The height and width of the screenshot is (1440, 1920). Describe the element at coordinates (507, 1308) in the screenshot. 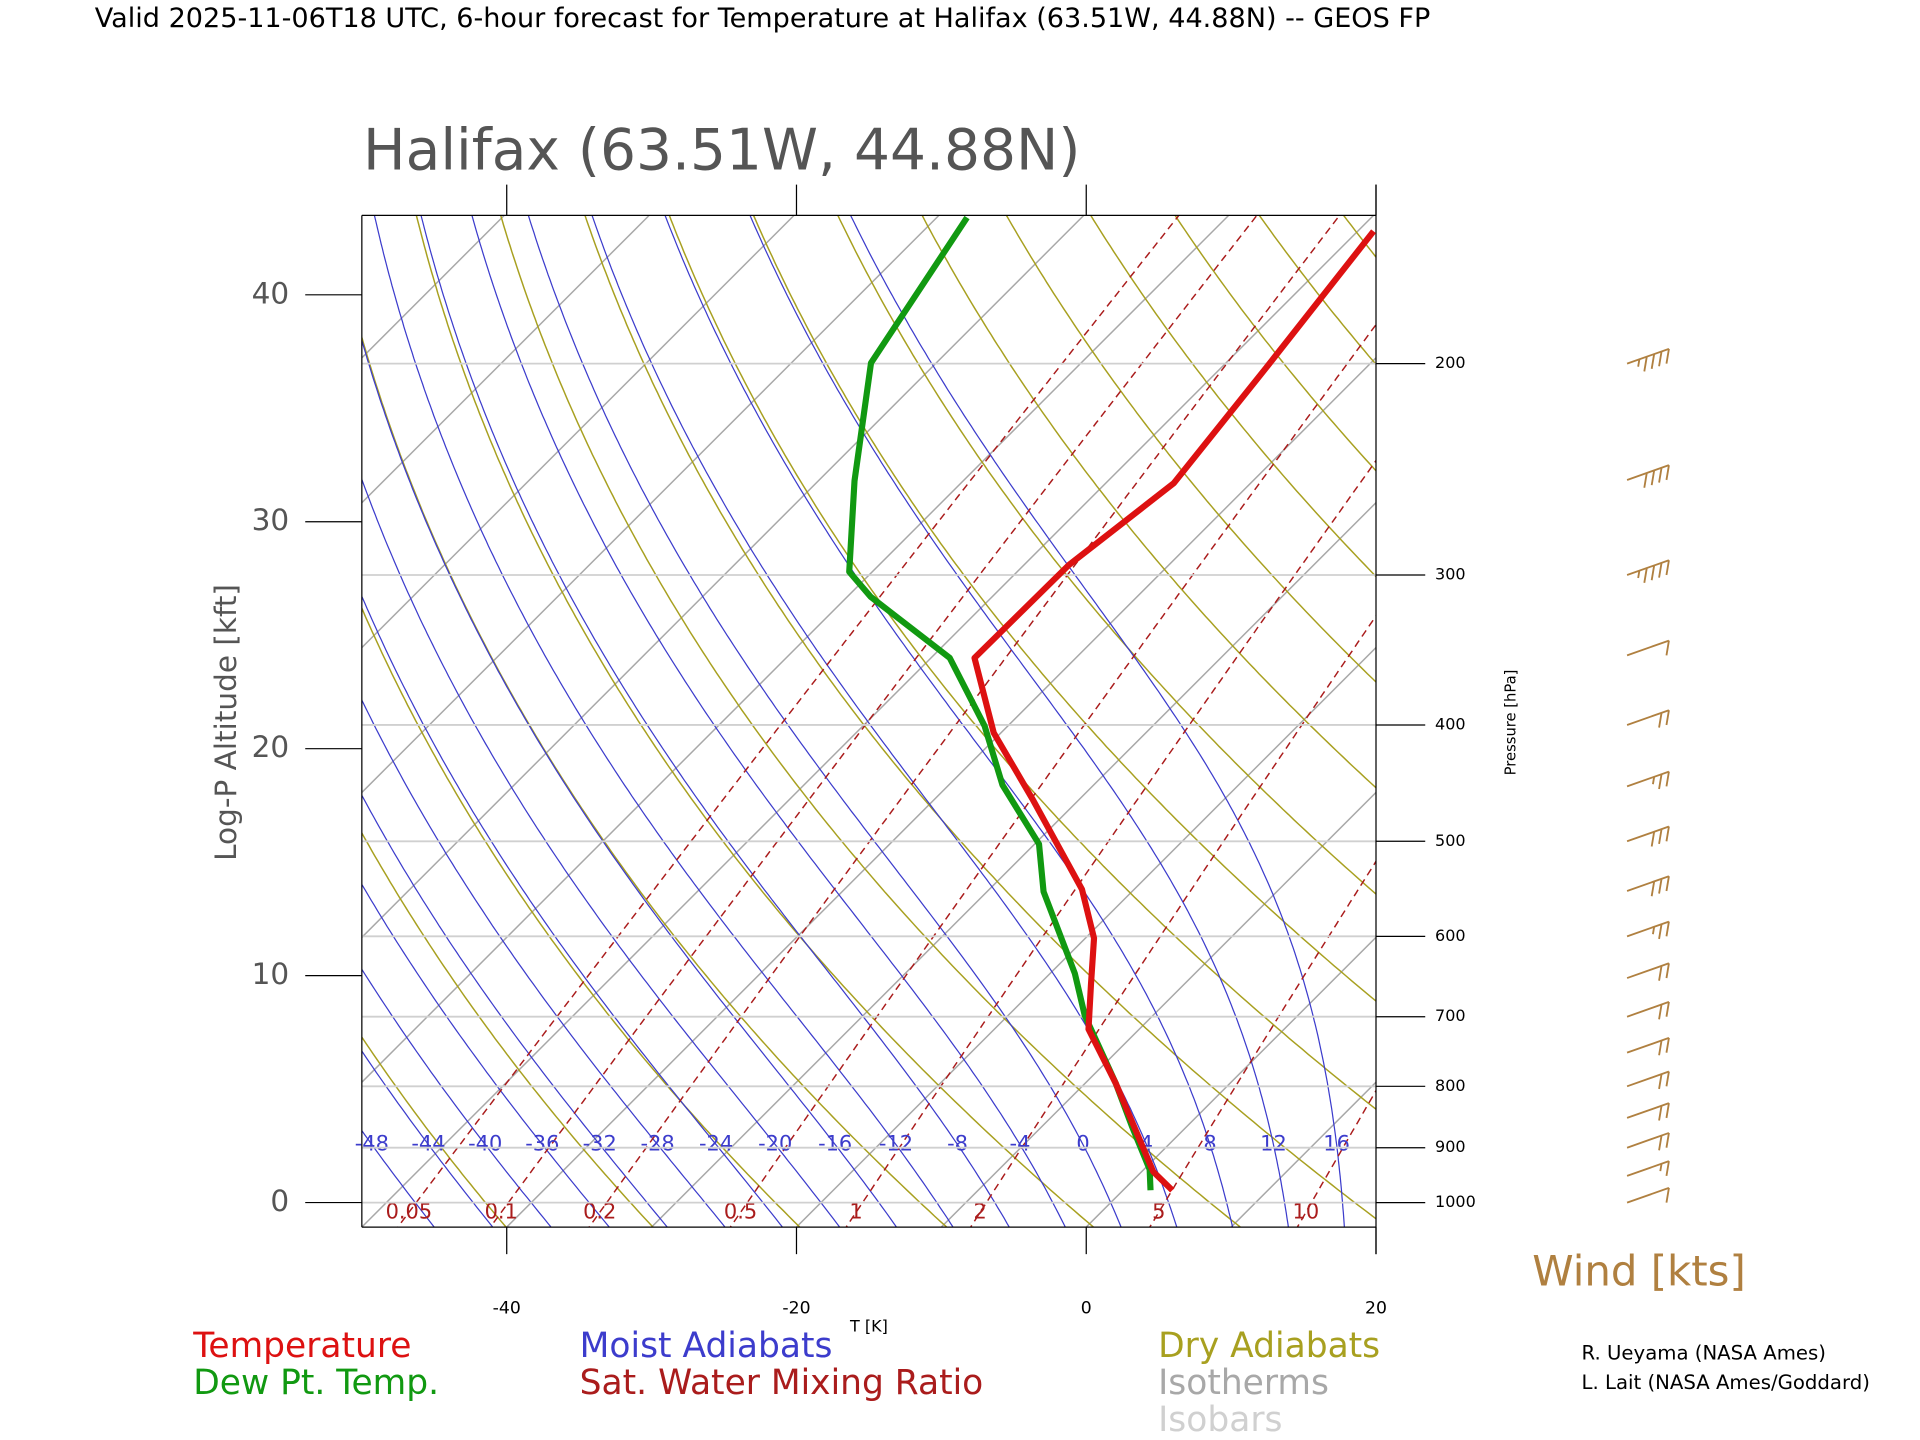

I see `x-tick-label: -40` at that location.